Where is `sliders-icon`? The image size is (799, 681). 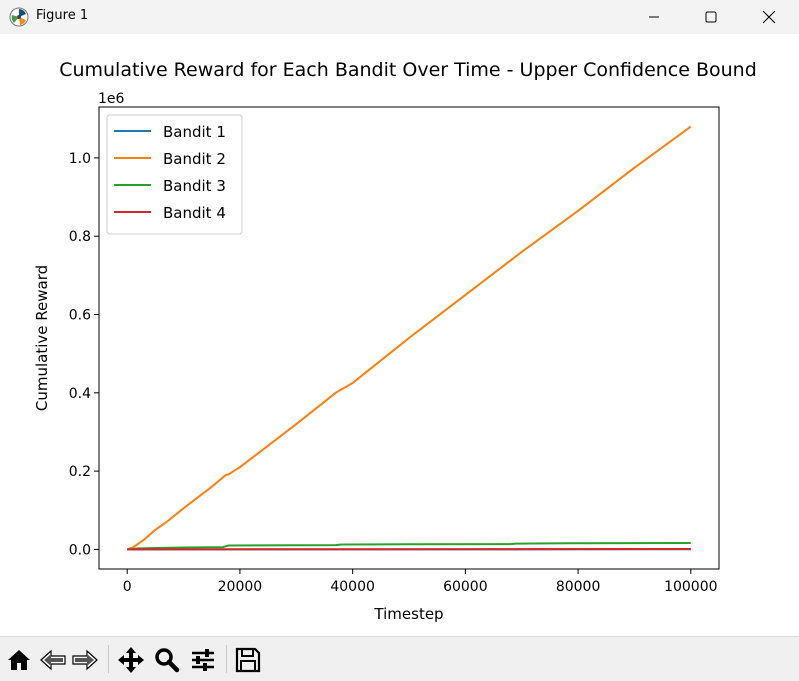 sliders-icon is located at coordinates (203, 660).